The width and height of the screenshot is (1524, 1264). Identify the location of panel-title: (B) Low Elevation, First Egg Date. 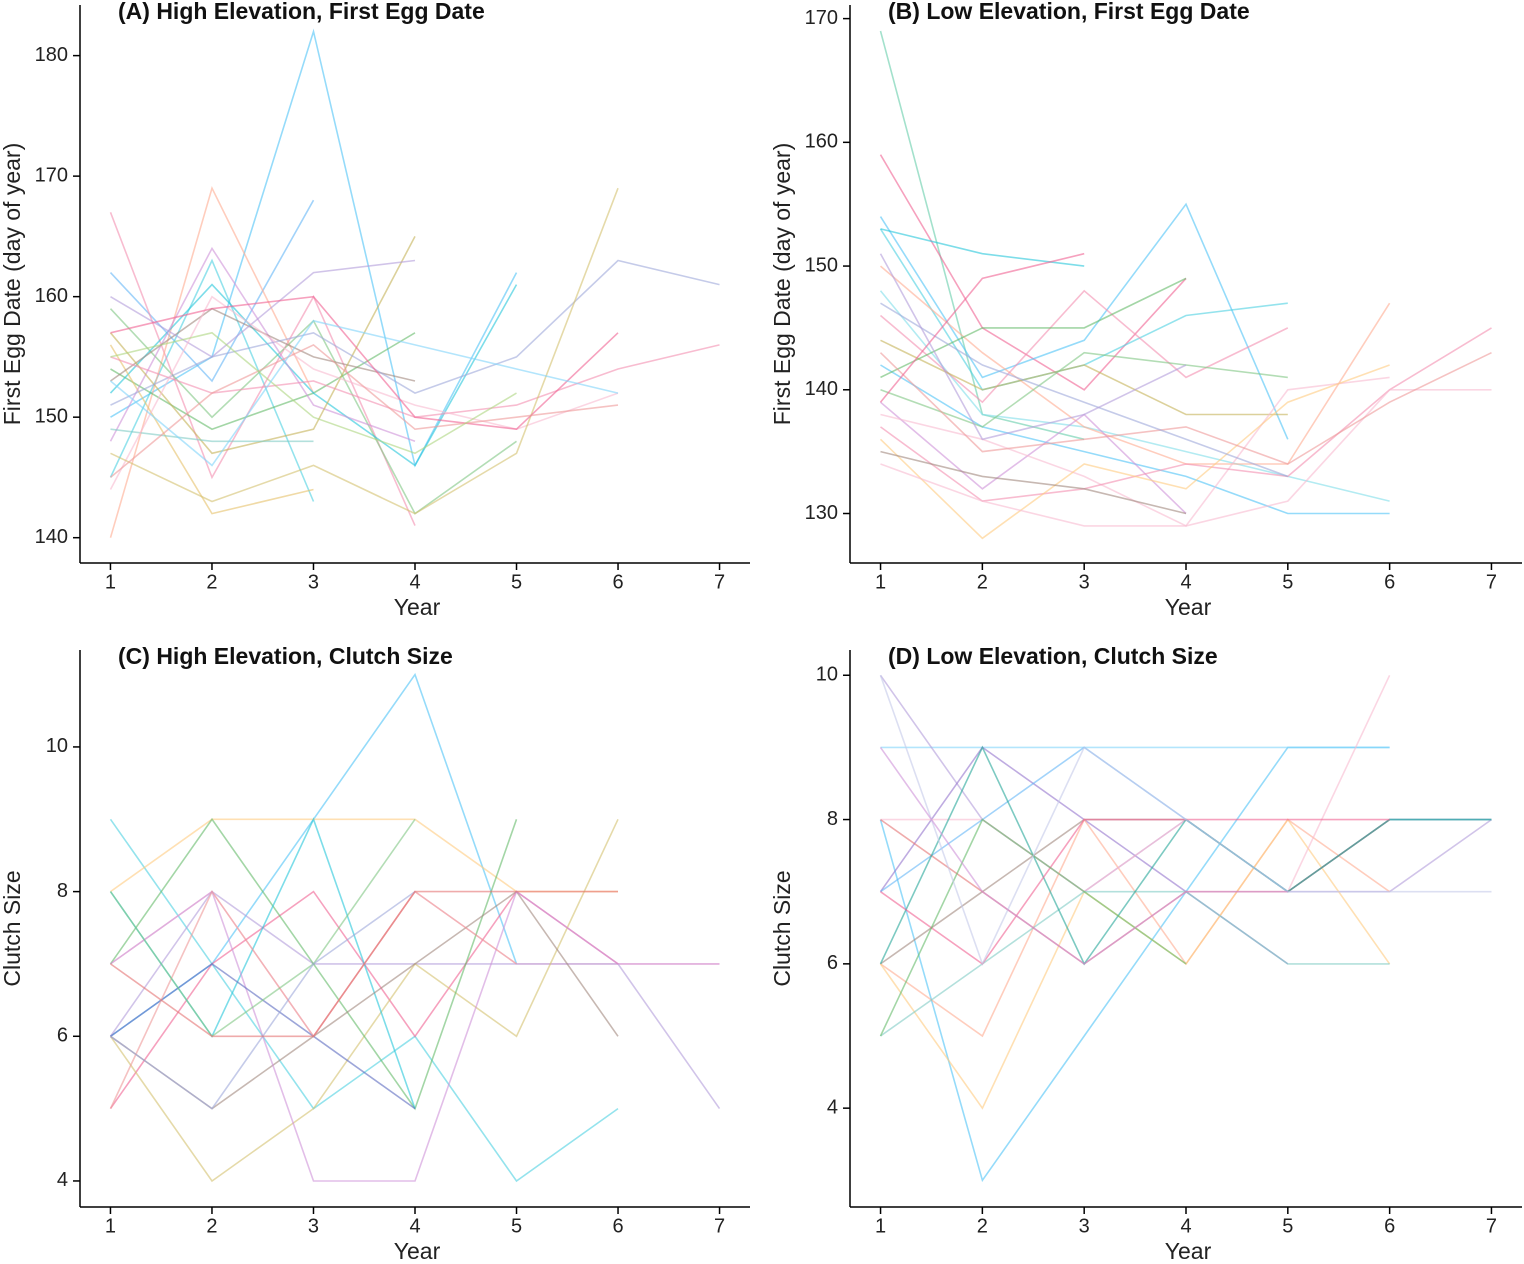
(1069, 12).